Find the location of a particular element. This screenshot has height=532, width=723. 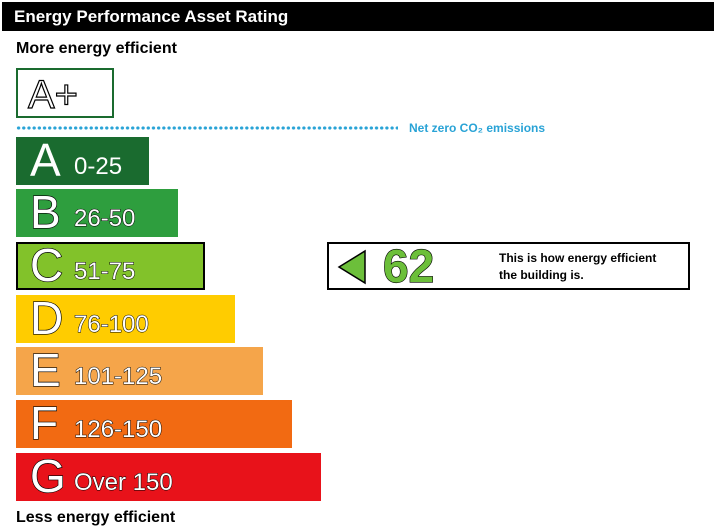

band-letter: A is located at coordinates (45, 160).